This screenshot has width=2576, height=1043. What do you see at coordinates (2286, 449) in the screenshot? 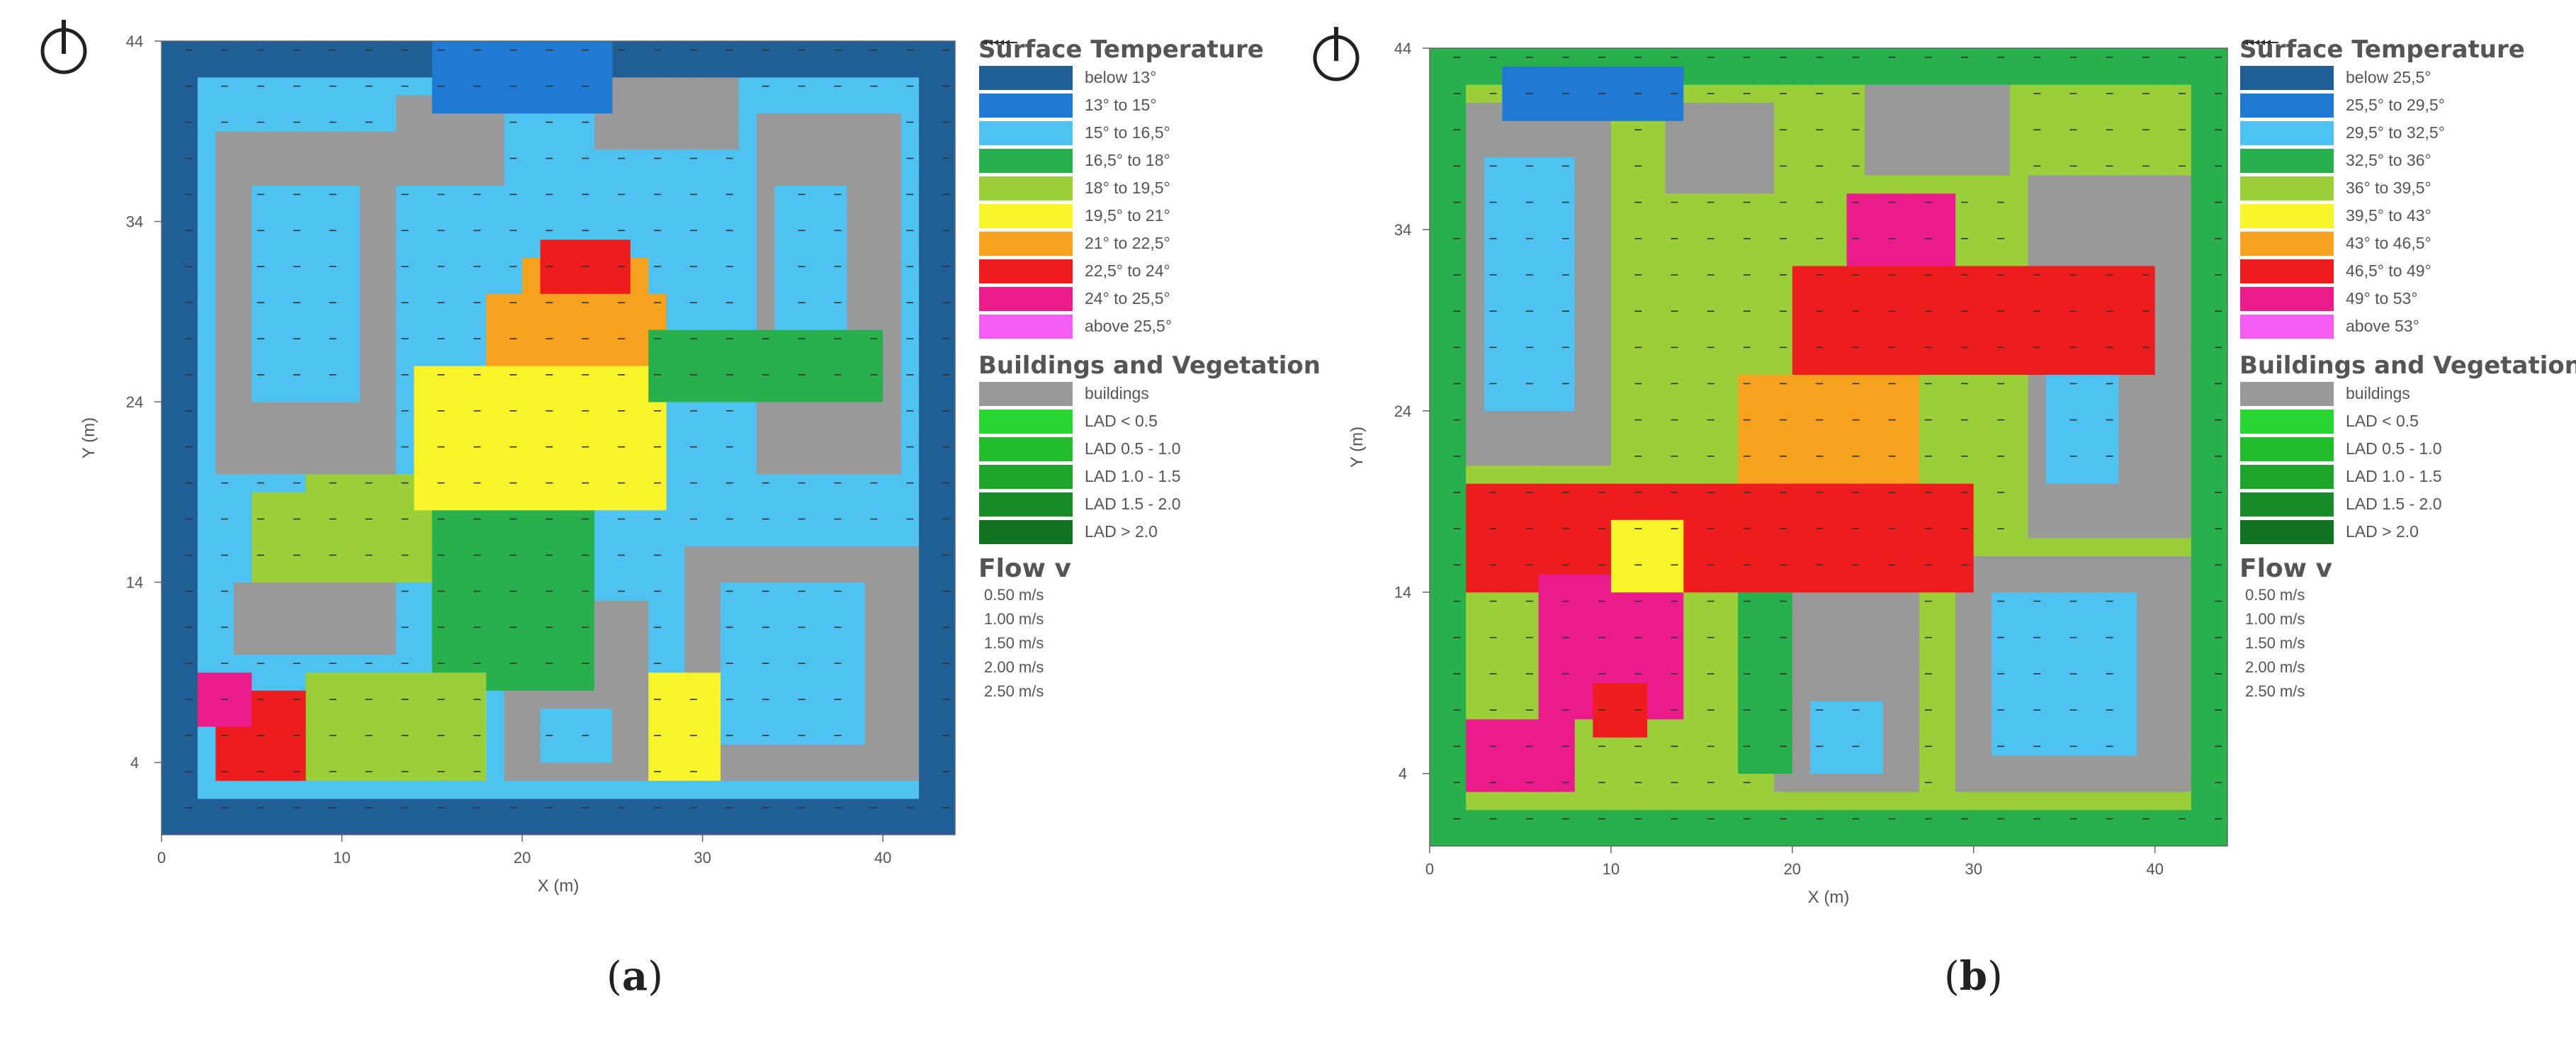
I see `legend-buildings-swatch` at bounding box center [2286, 449].